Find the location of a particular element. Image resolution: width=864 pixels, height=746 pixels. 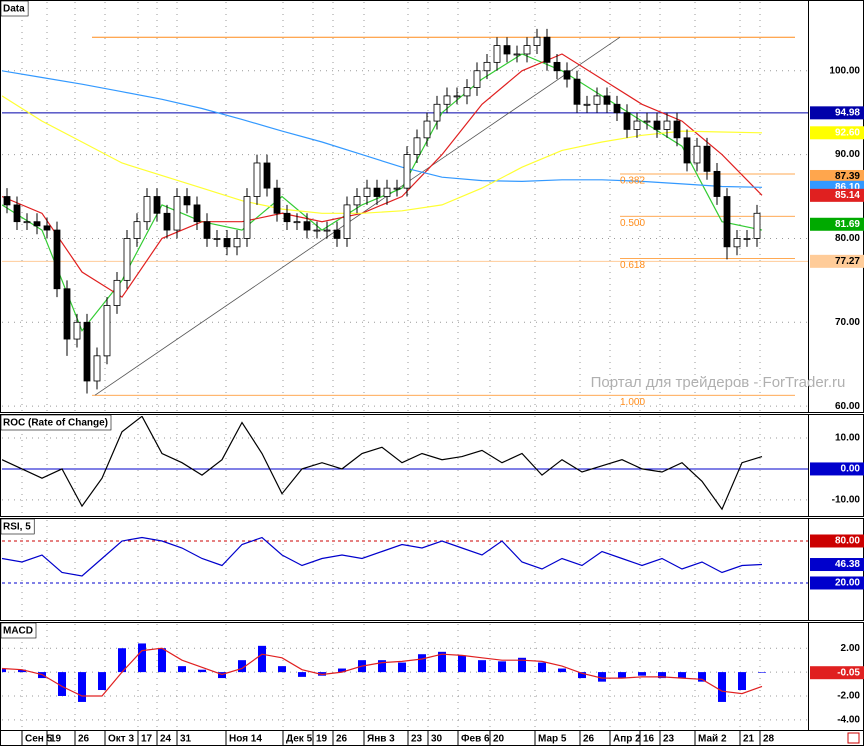

panel-title: RSI, 5 is located at coordinates (17, 527).